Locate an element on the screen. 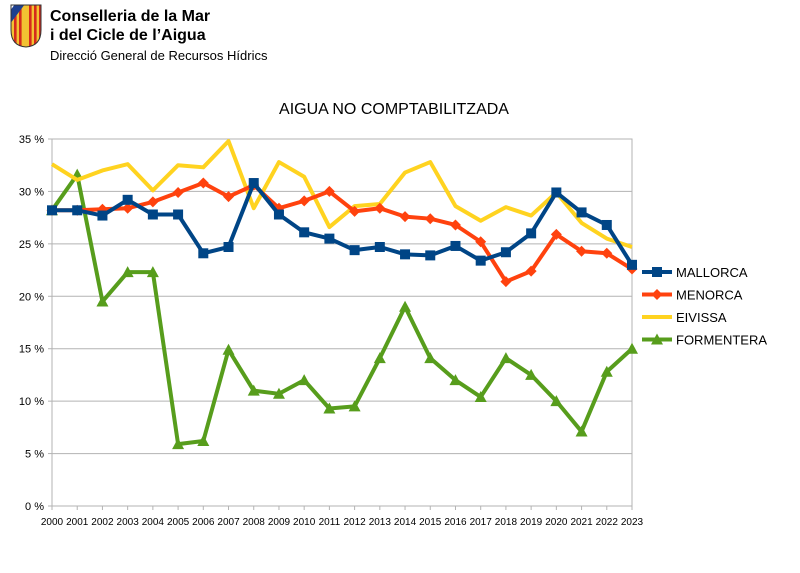 The height and width of the screenshot is (573, 800). department-name: Direcció General de Recursos Hídrics is located at coordinates (159, 55).